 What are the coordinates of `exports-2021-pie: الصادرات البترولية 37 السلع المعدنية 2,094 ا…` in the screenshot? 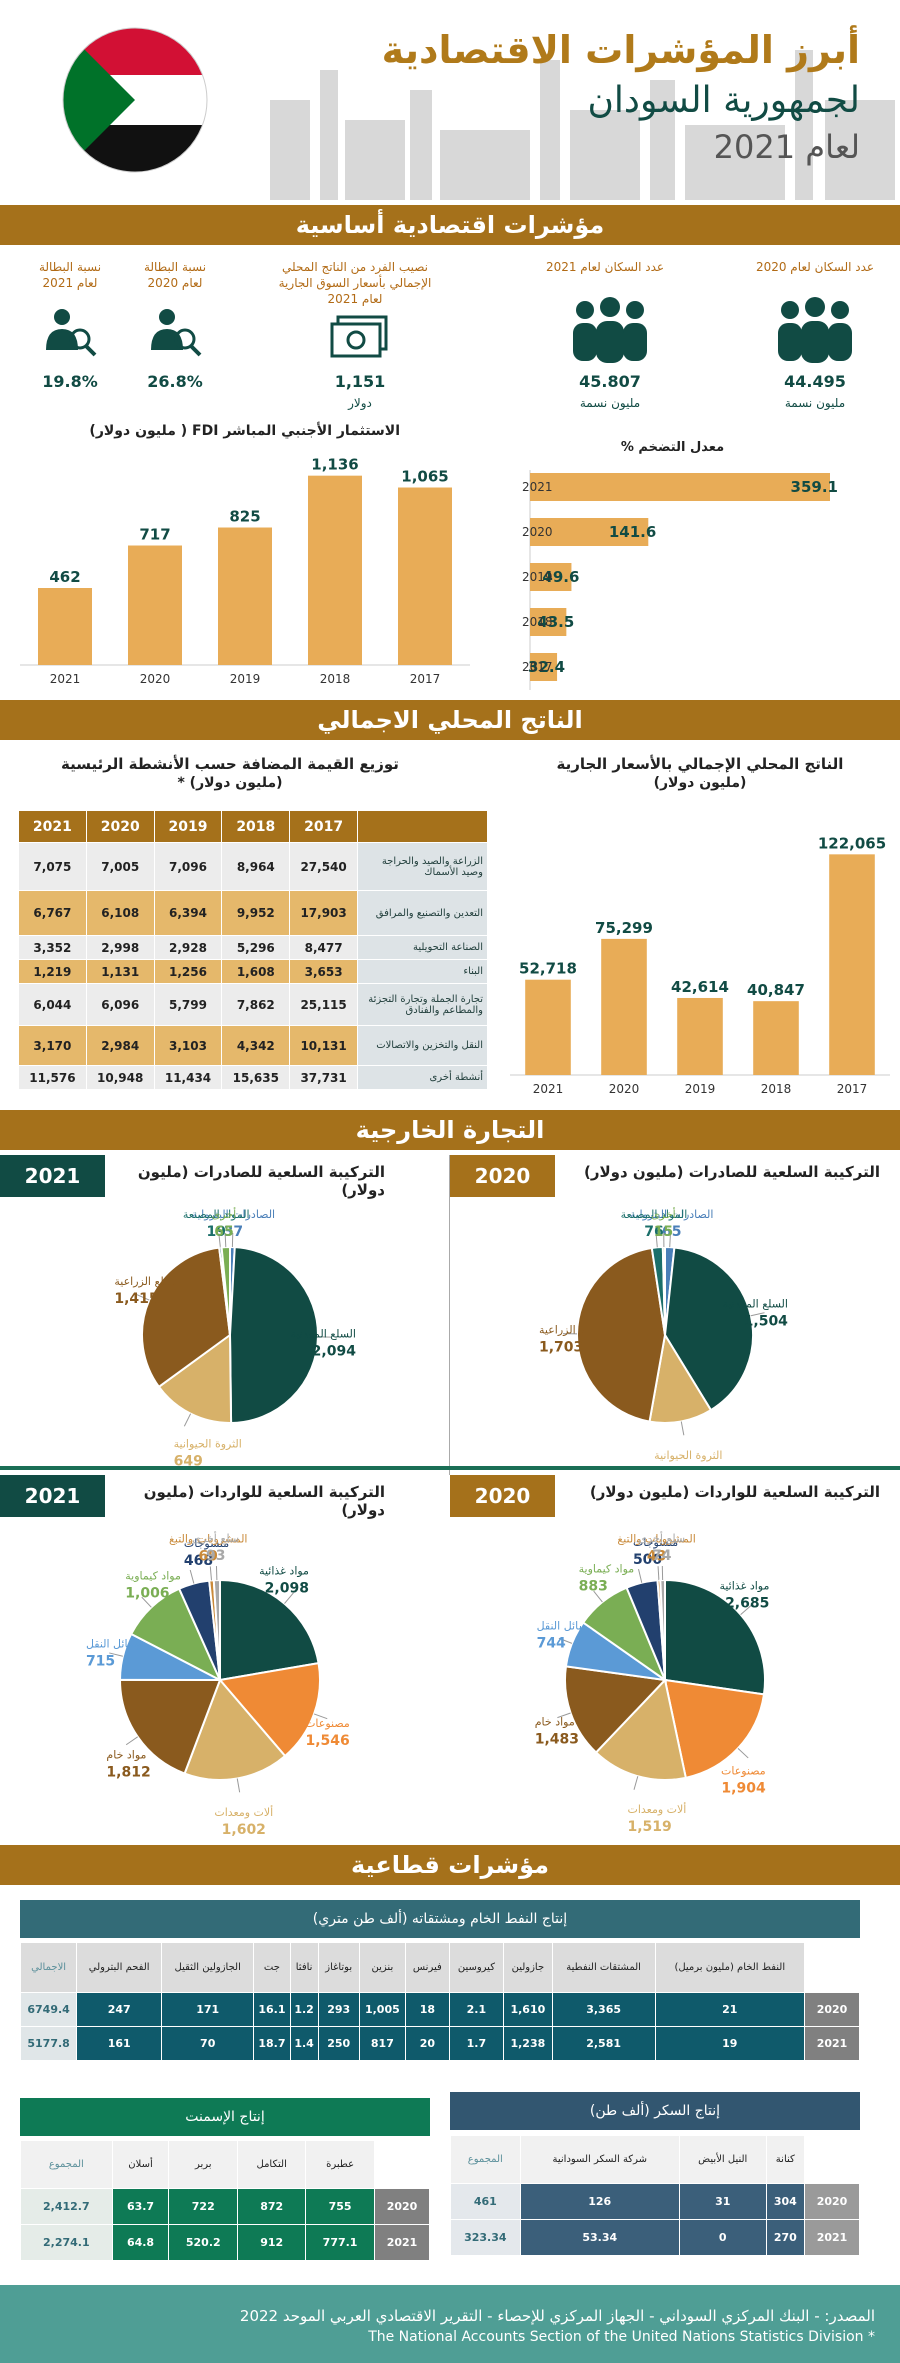 It's located at (235, 1338).